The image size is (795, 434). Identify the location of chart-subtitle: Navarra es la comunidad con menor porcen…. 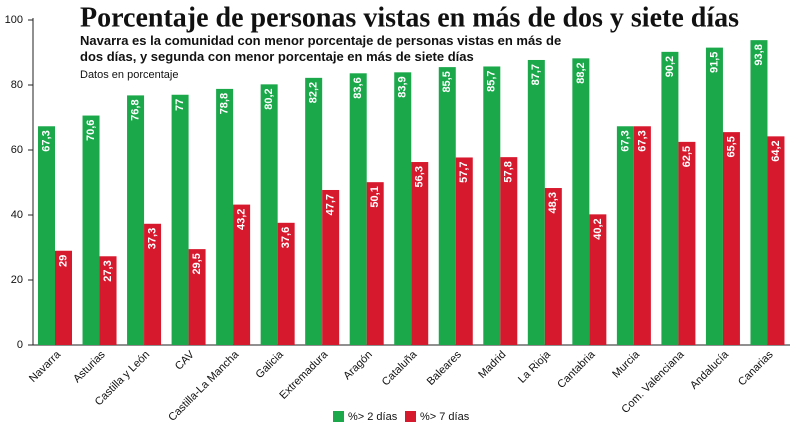
(321, 48).